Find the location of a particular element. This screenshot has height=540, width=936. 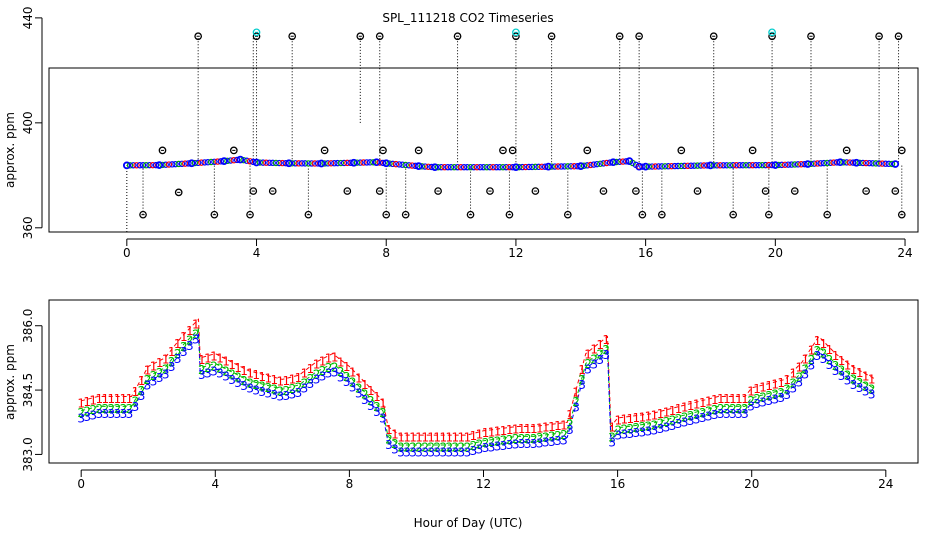

x-tick-label: 16 is located at coordinates (617, 484).